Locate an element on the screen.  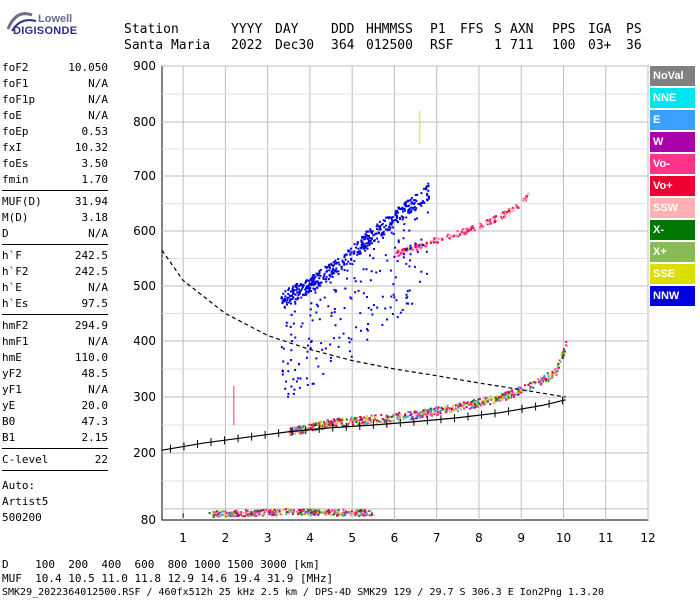
param-name: MUF(D) is located at coordinates (22, 201).